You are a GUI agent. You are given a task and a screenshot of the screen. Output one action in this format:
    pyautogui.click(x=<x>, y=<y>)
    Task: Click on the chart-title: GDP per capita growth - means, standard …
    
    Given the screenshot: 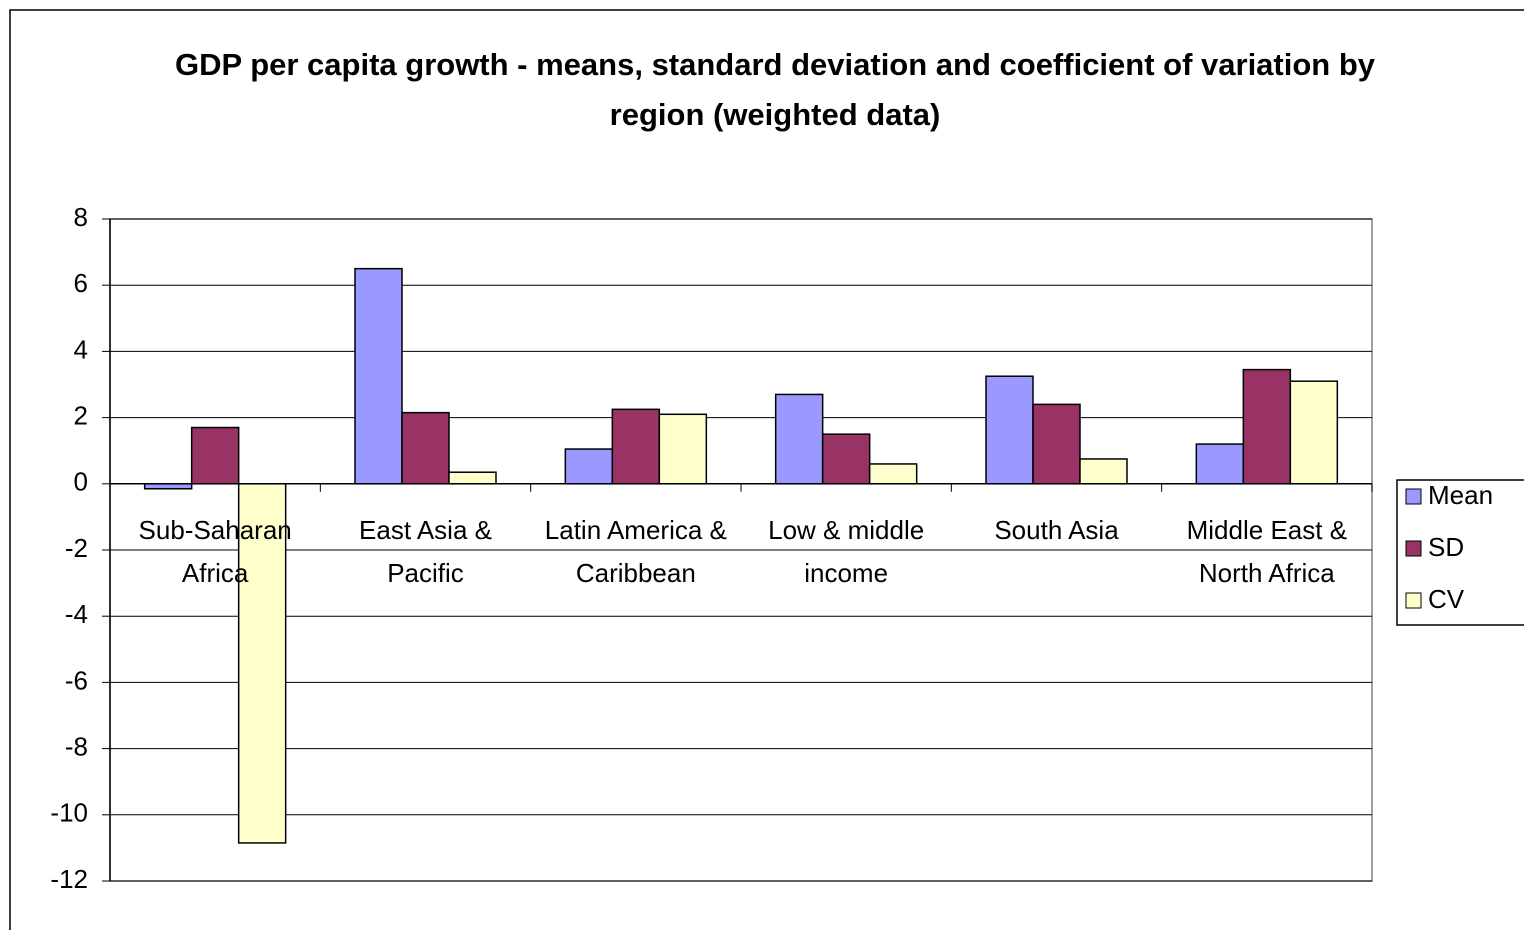 What is the action you would take?
    pyautogui.click(x=775, y=89)
    